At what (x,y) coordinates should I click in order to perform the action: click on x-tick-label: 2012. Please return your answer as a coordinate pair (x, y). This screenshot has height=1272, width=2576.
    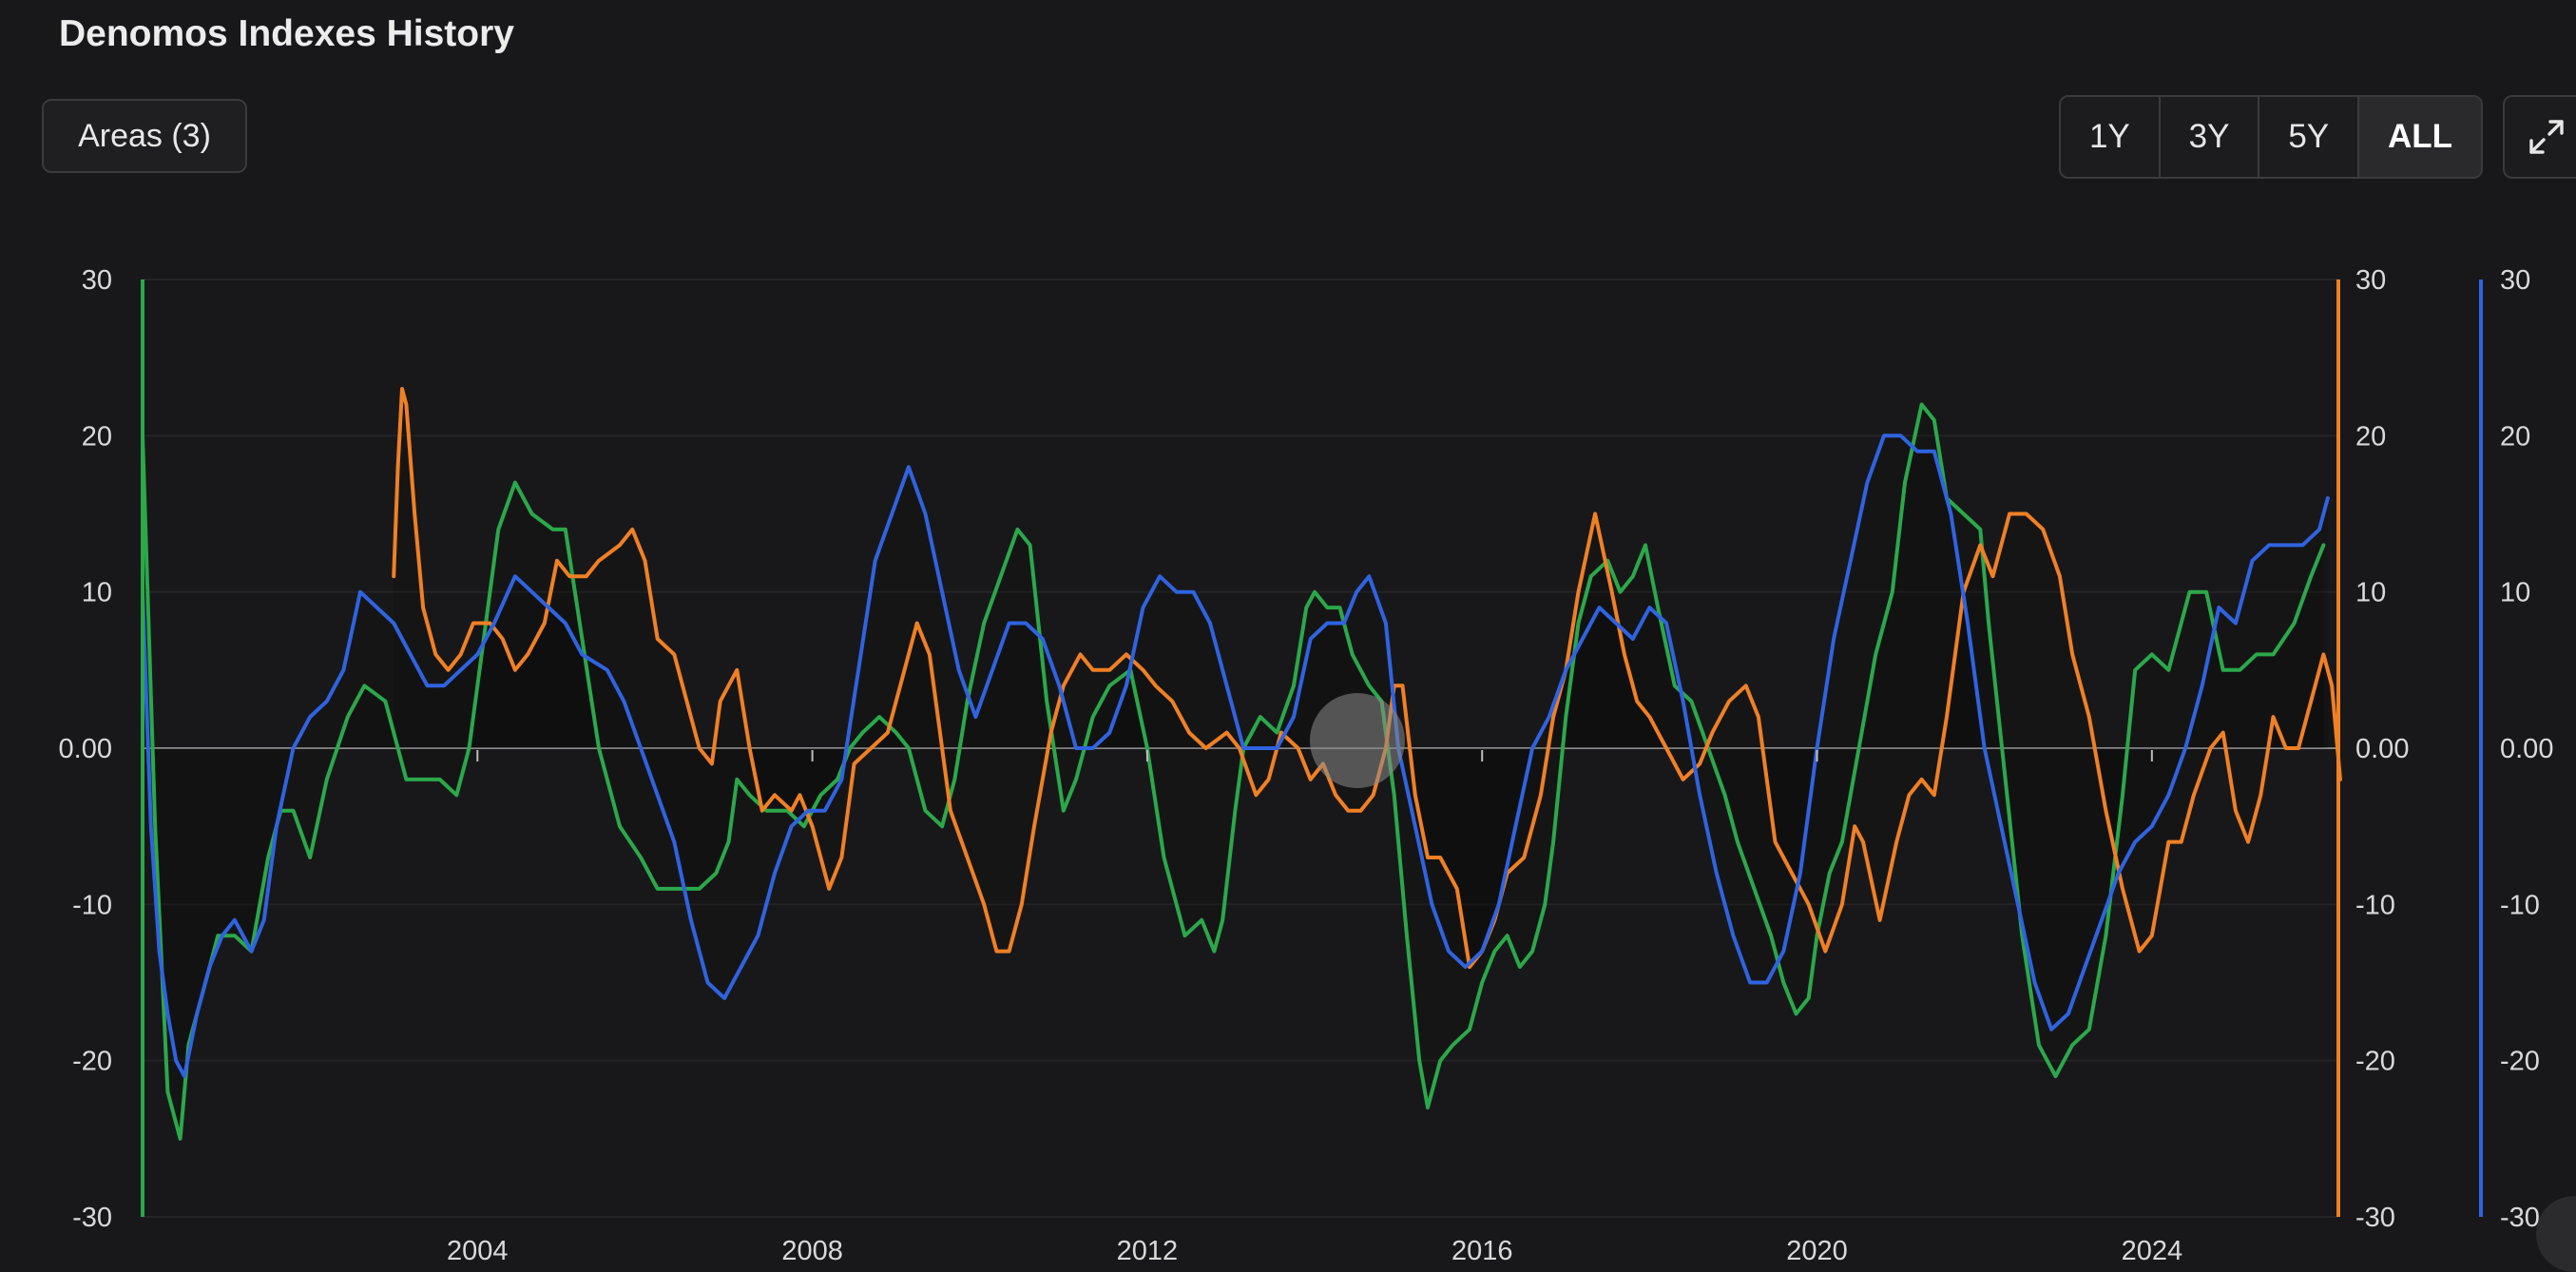
    Looking at the image, I should click on (1148, 1251).